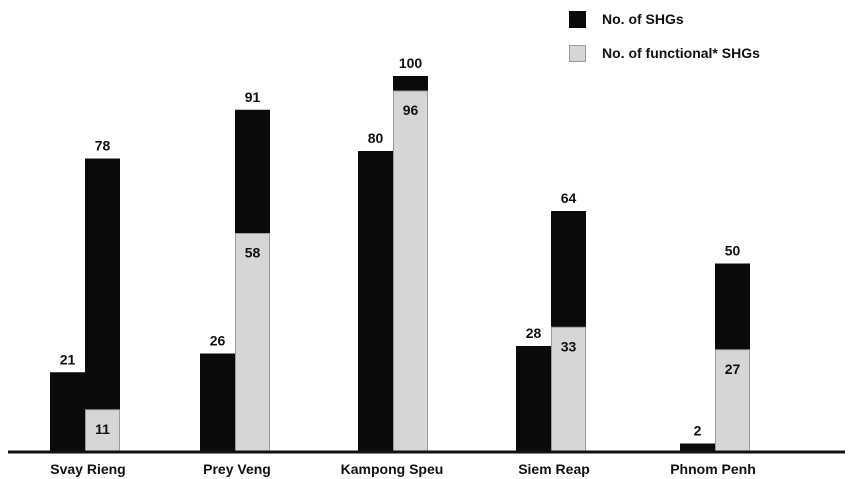  Describe the element at coordinates (554, 469) in the screenshot. I see `category-label-siem-reap: Siem Reap` at that location.